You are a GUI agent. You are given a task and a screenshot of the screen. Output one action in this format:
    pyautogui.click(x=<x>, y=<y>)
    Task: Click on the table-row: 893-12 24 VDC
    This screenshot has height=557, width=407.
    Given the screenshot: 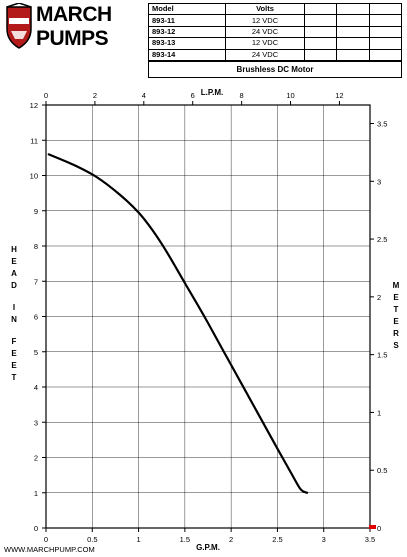 What is the action you would take?
    pyautogui.click(x=275, y=32)
    